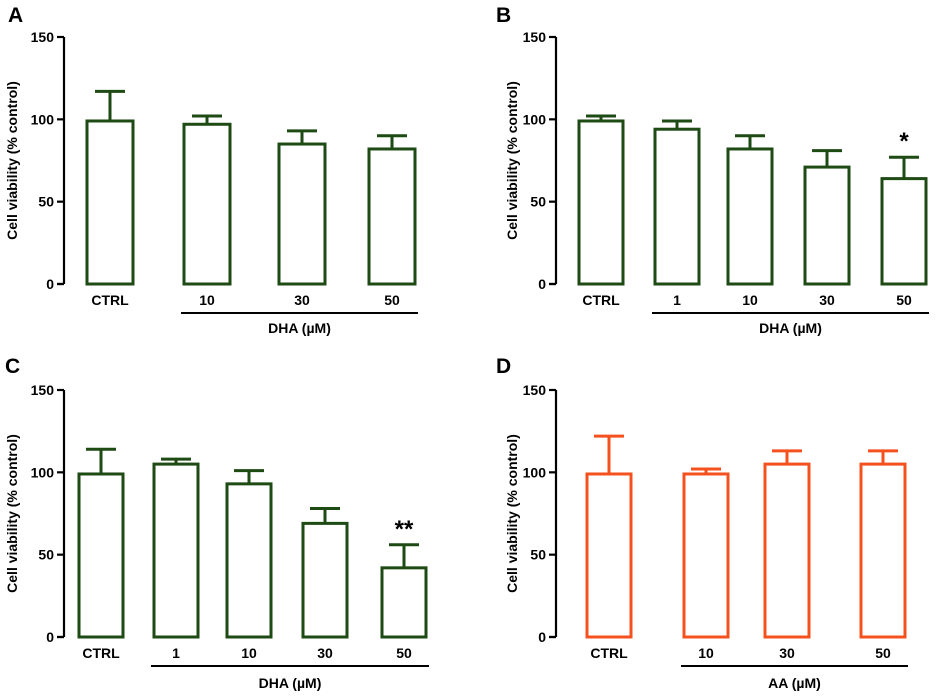  I want to click on panel-letter: D, so click(503, 366).